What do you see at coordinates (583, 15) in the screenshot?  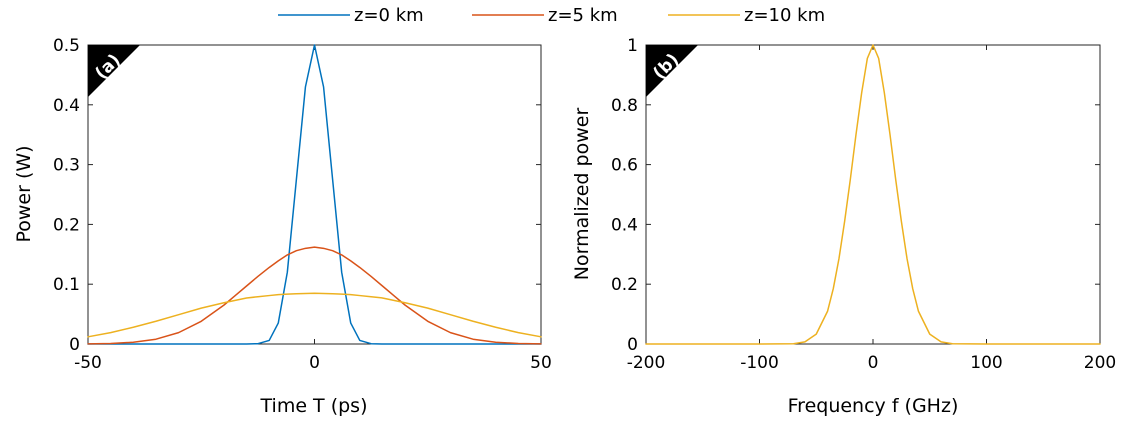 I see `legend-label-z5: z=5 km` at bounding box center [583, 15].